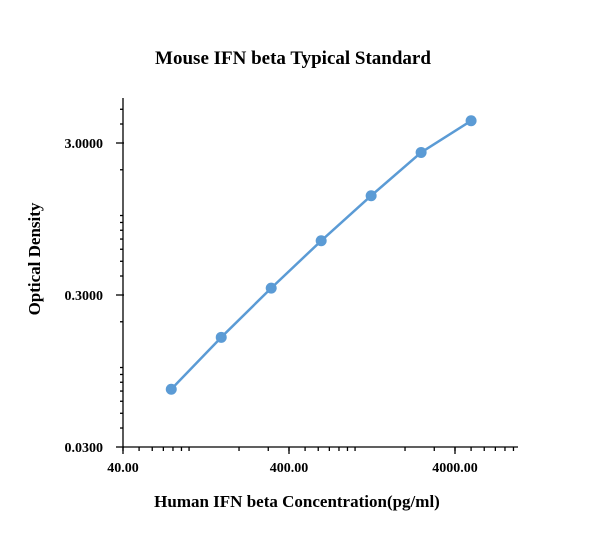 The image size is (610, 557). I want to click on y-tick-label: 0.3000, so click(84, 296).